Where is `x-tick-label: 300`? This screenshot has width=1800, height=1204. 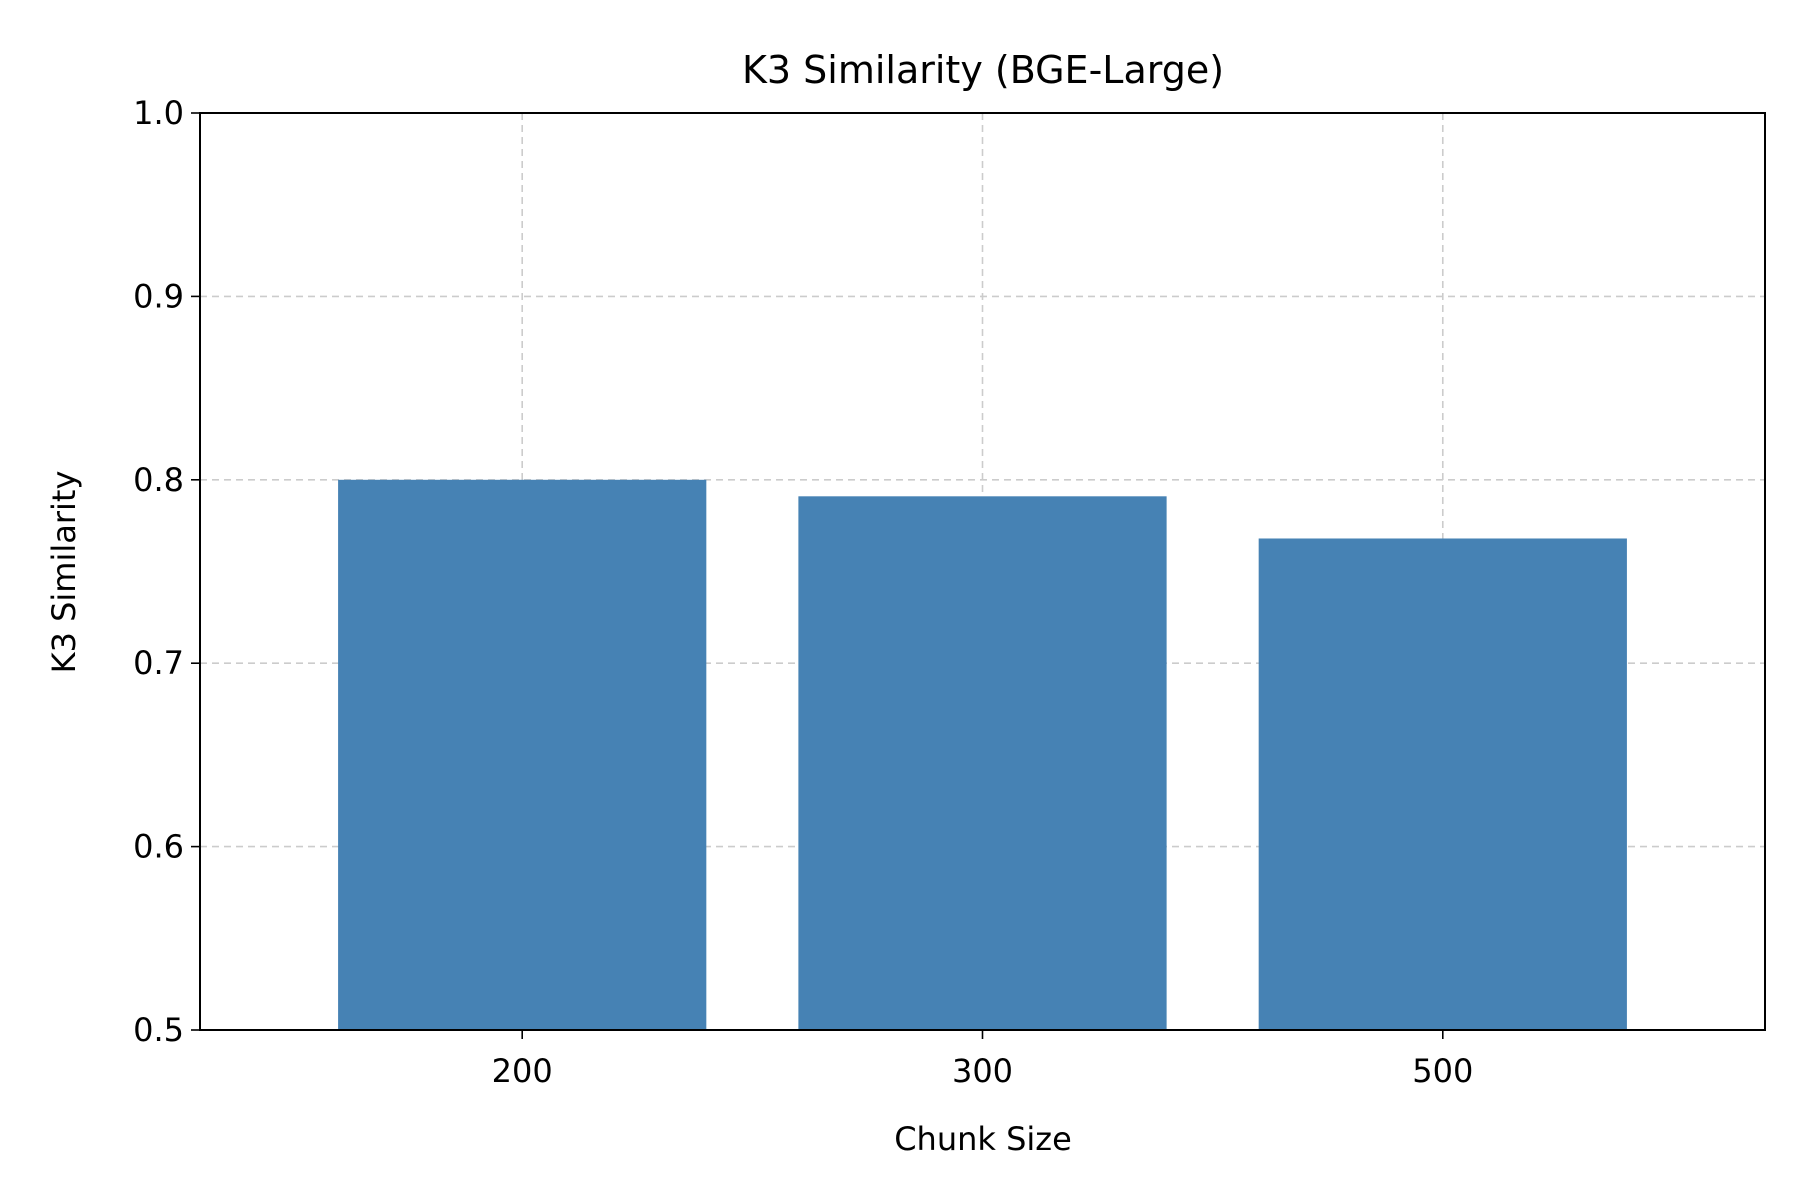 x-tick-label: 300 is located at coordinates (982, 1071).